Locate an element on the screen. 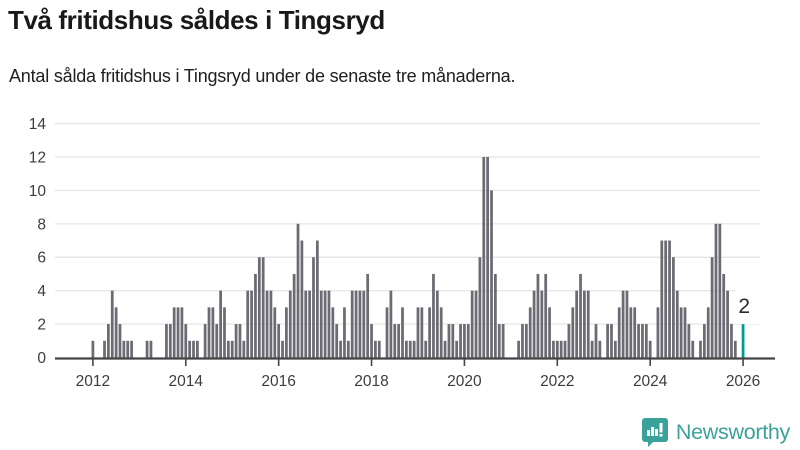  y-axis-label: 10 is located at coordinates (38, 191).